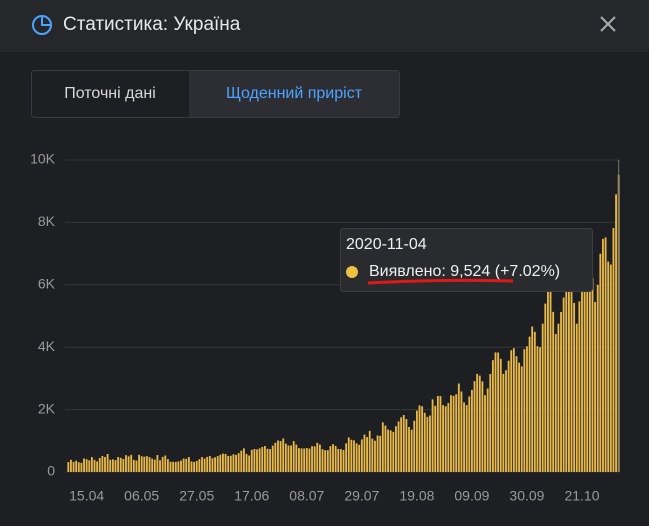 This screenshot has height=526, width=649. What do you see at coordinates (416, 496) in the screenshot?
I see `x-tick-label: 19.08` at bounding box center [416, 496].